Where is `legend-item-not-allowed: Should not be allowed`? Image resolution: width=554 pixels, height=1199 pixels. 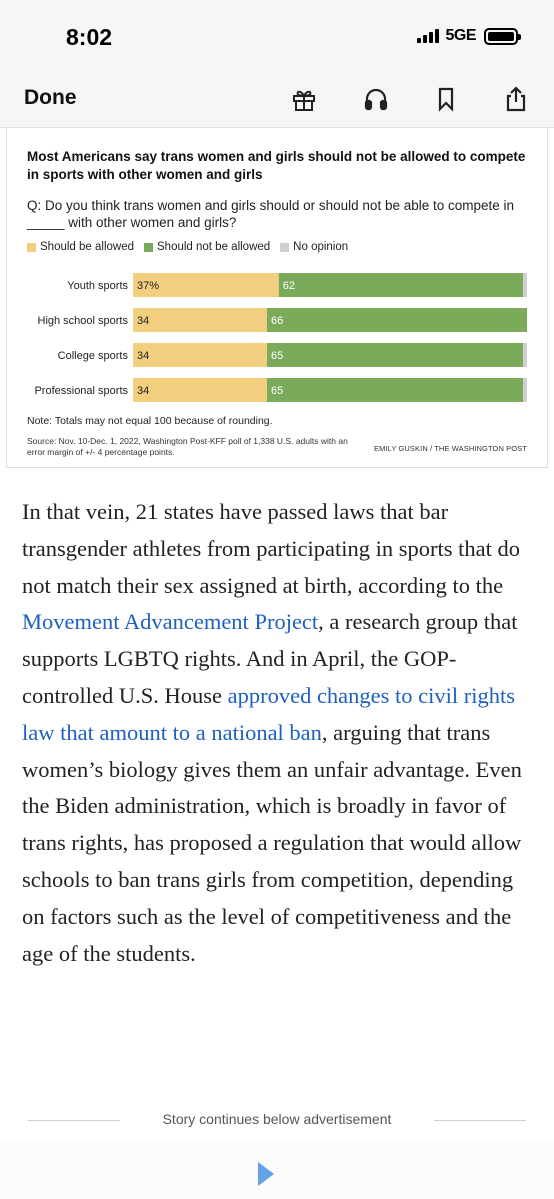
legend-item-not-allowed: Should not be allowed is located at coordinates (207, 247).